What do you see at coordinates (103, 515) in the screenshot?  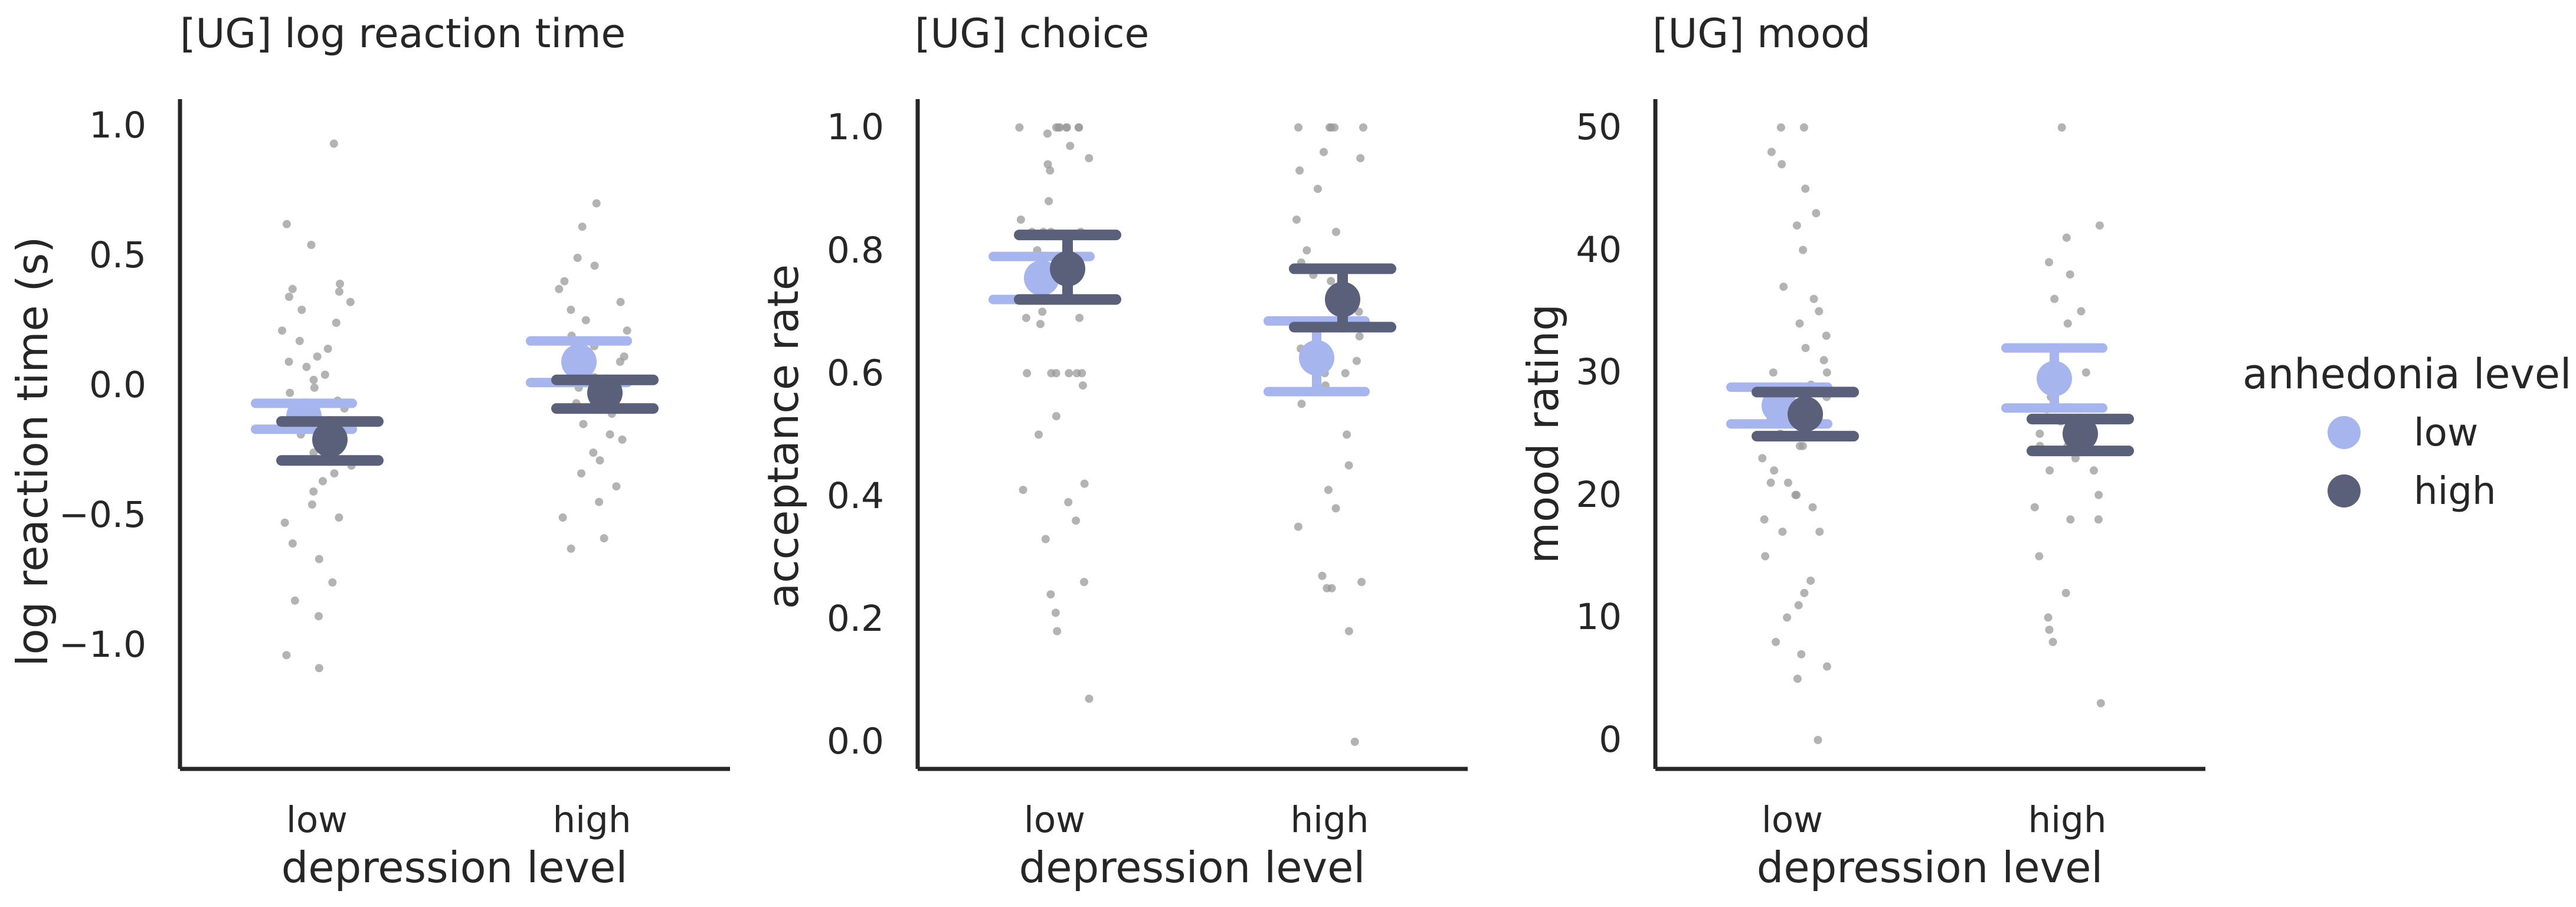 I see `y-tick-label: −0.5` at bounding box center [103, 515].